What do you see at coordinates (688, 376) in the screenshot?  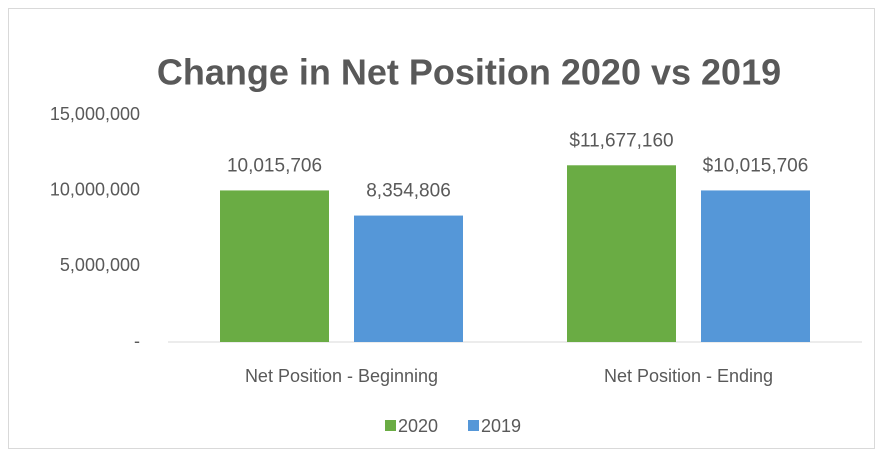 I see `x-tick-label: Net Position - Ending` at bounding box center [688, 376].